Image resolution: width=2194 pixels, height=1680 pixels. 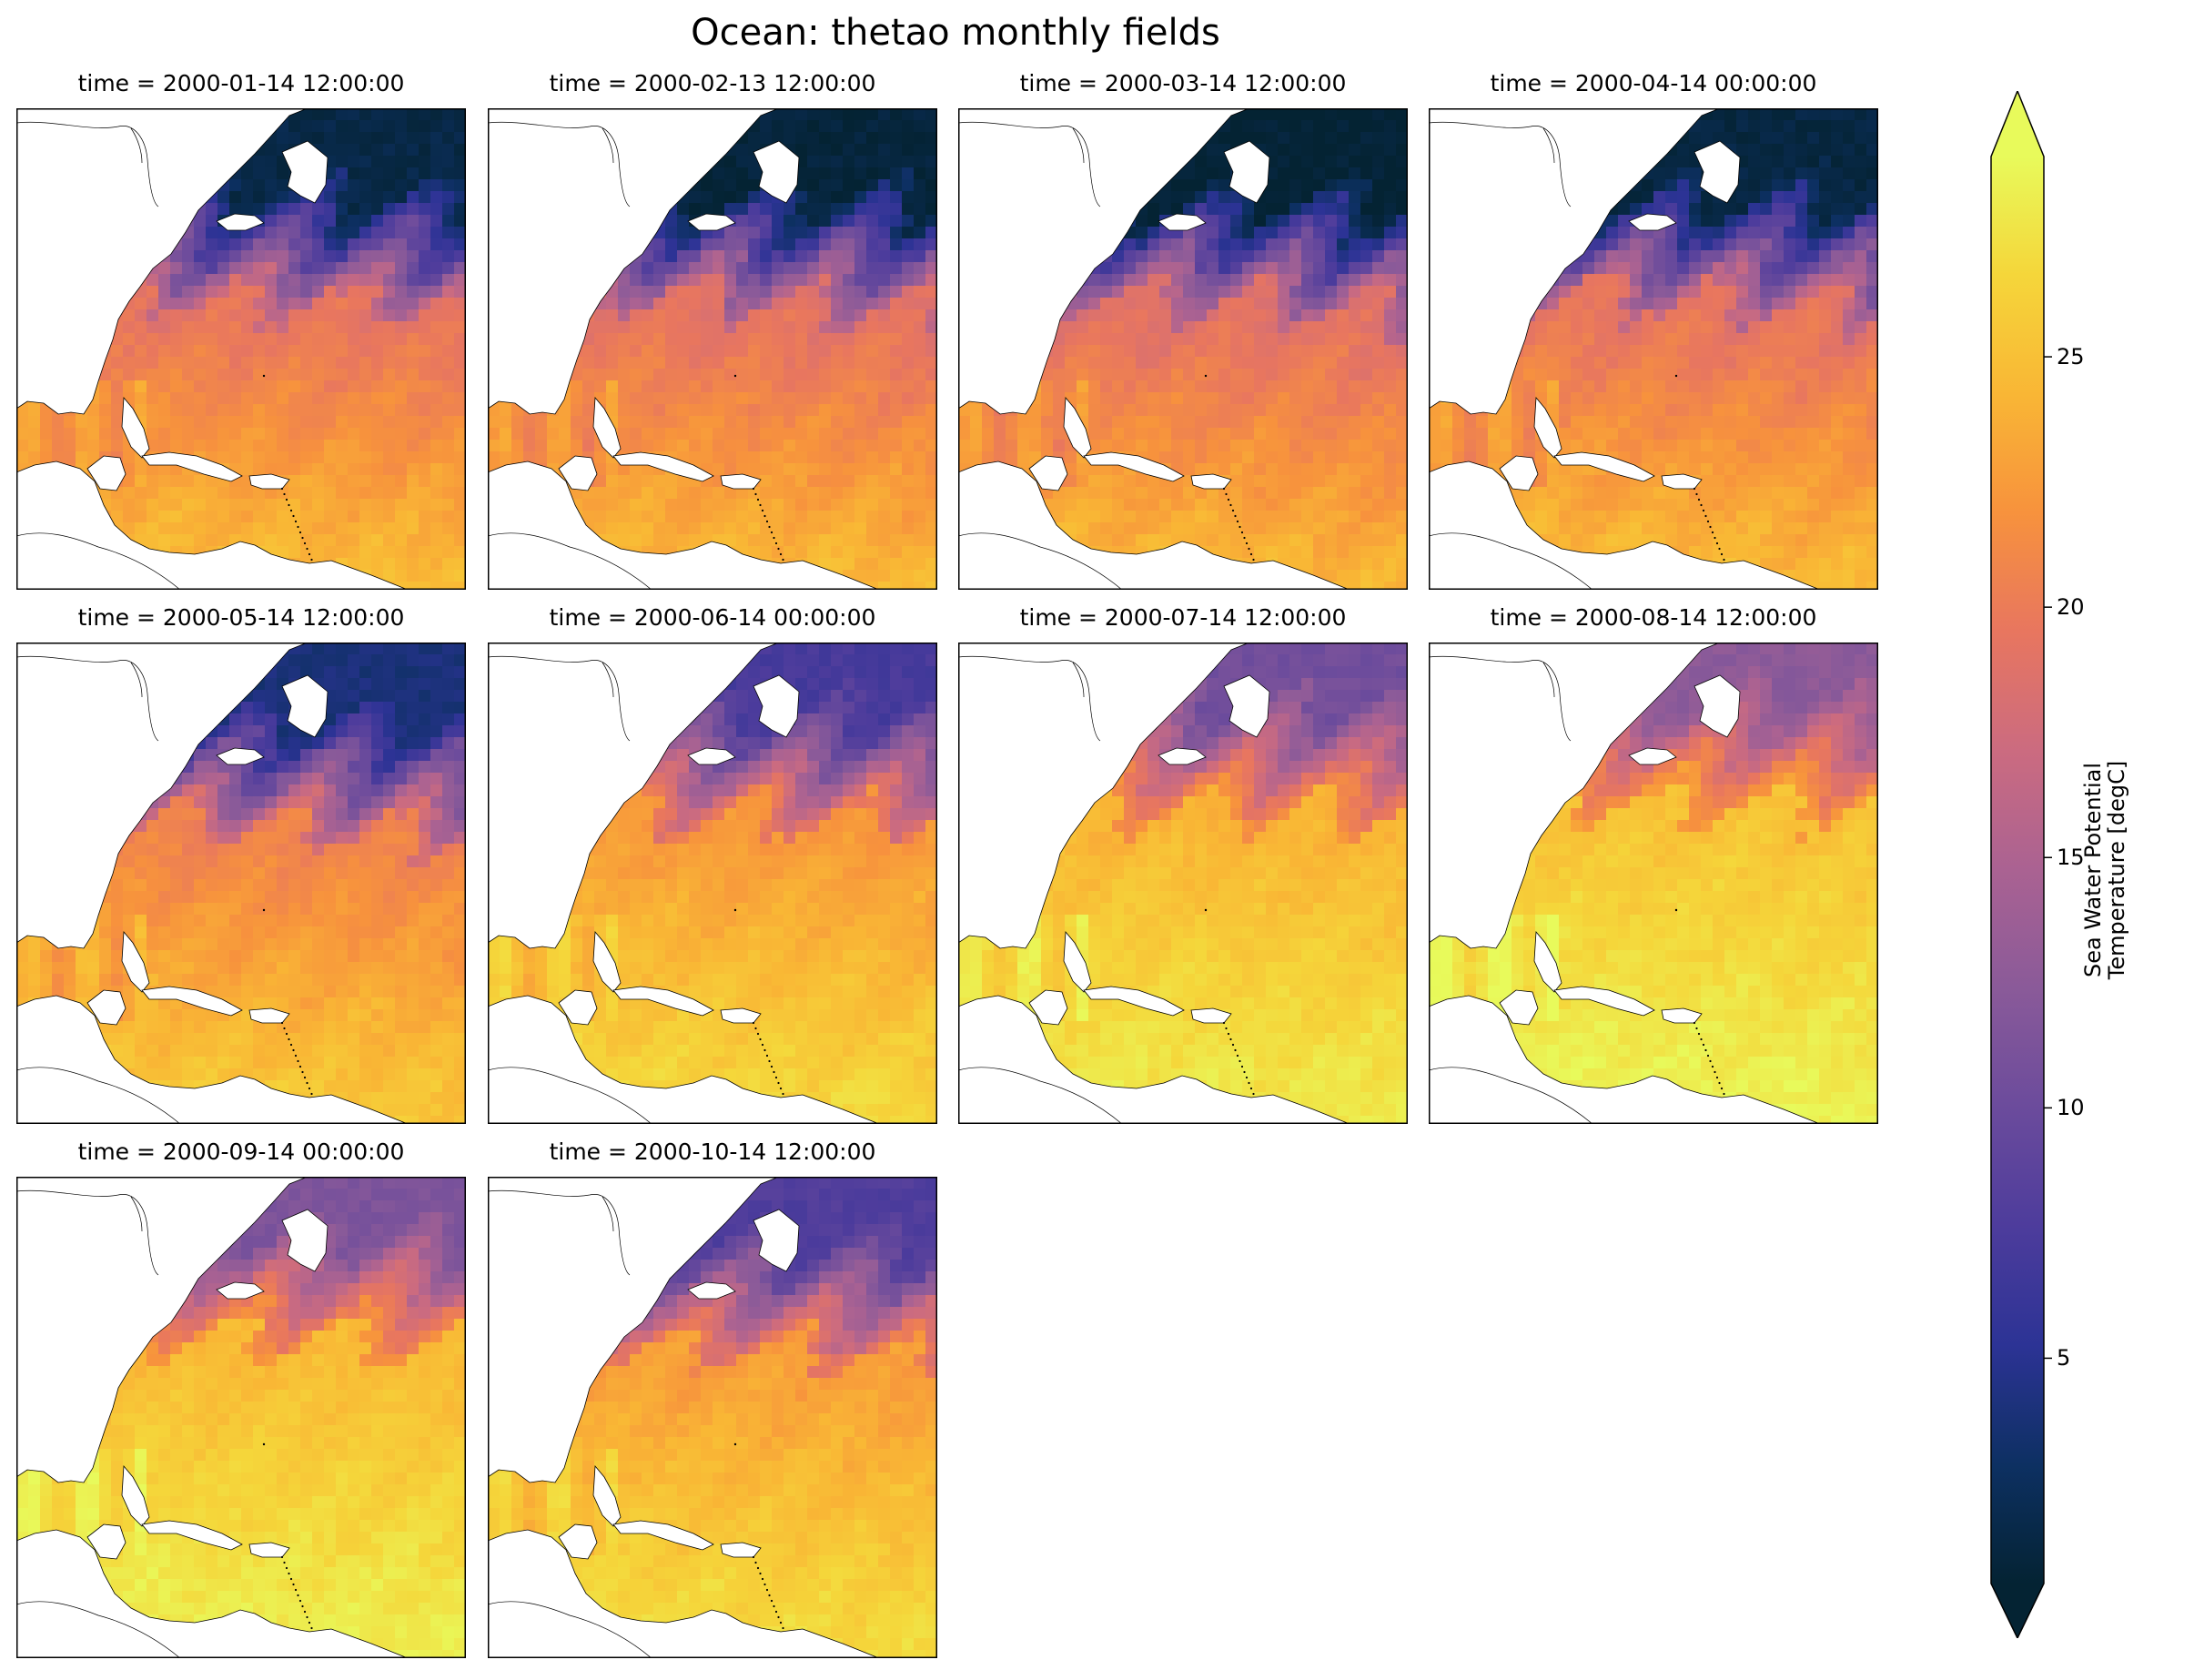 I want to click on colorbar-tick-label: 5, so click(x=2064, y=1358).